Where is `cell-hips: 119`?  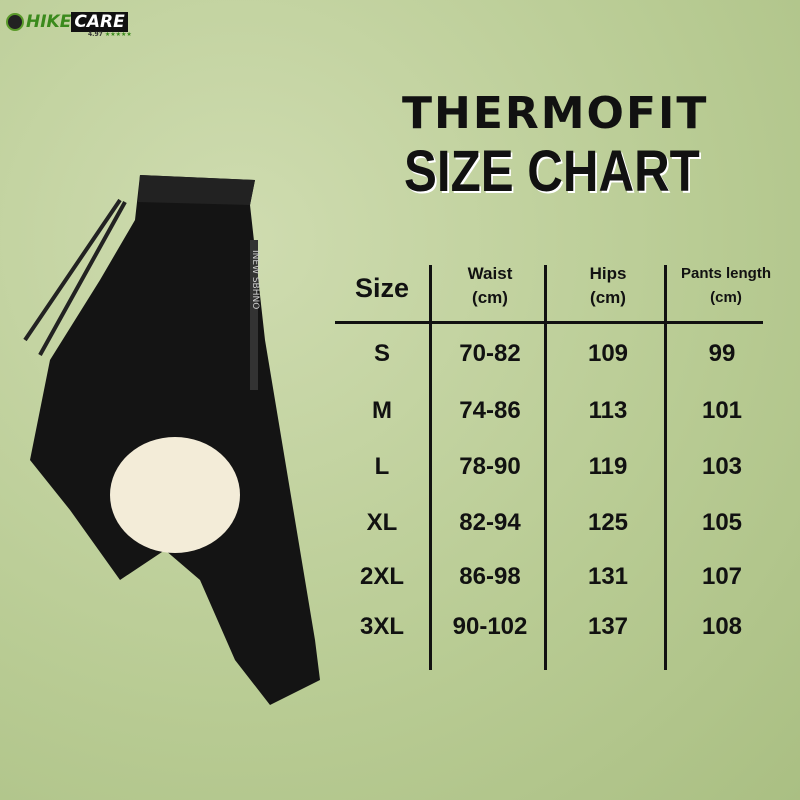
cell-hips: 119 is located at coordinates (608, 466).